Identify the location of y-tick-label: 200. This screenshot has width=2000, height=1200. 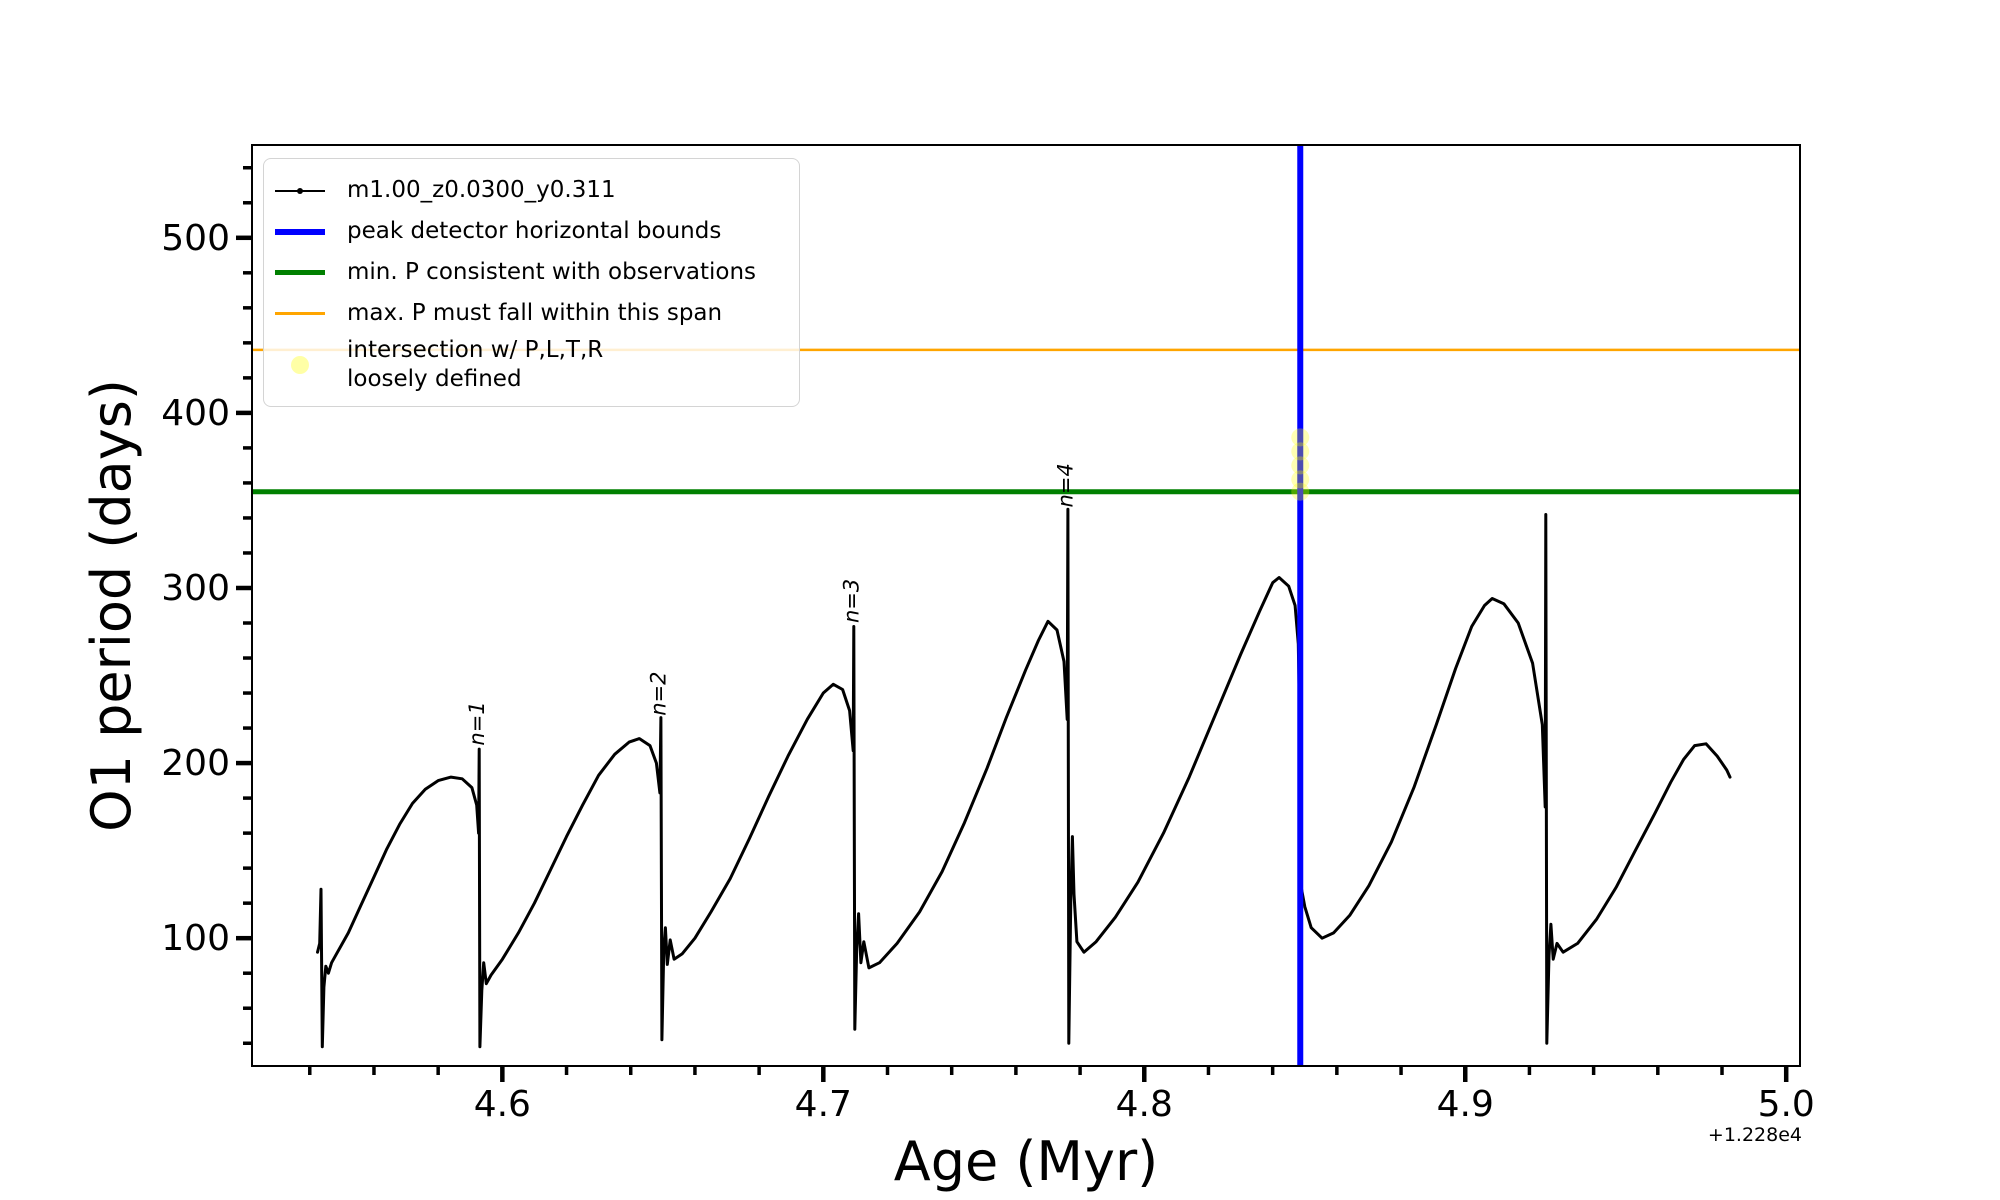
(195, 763).